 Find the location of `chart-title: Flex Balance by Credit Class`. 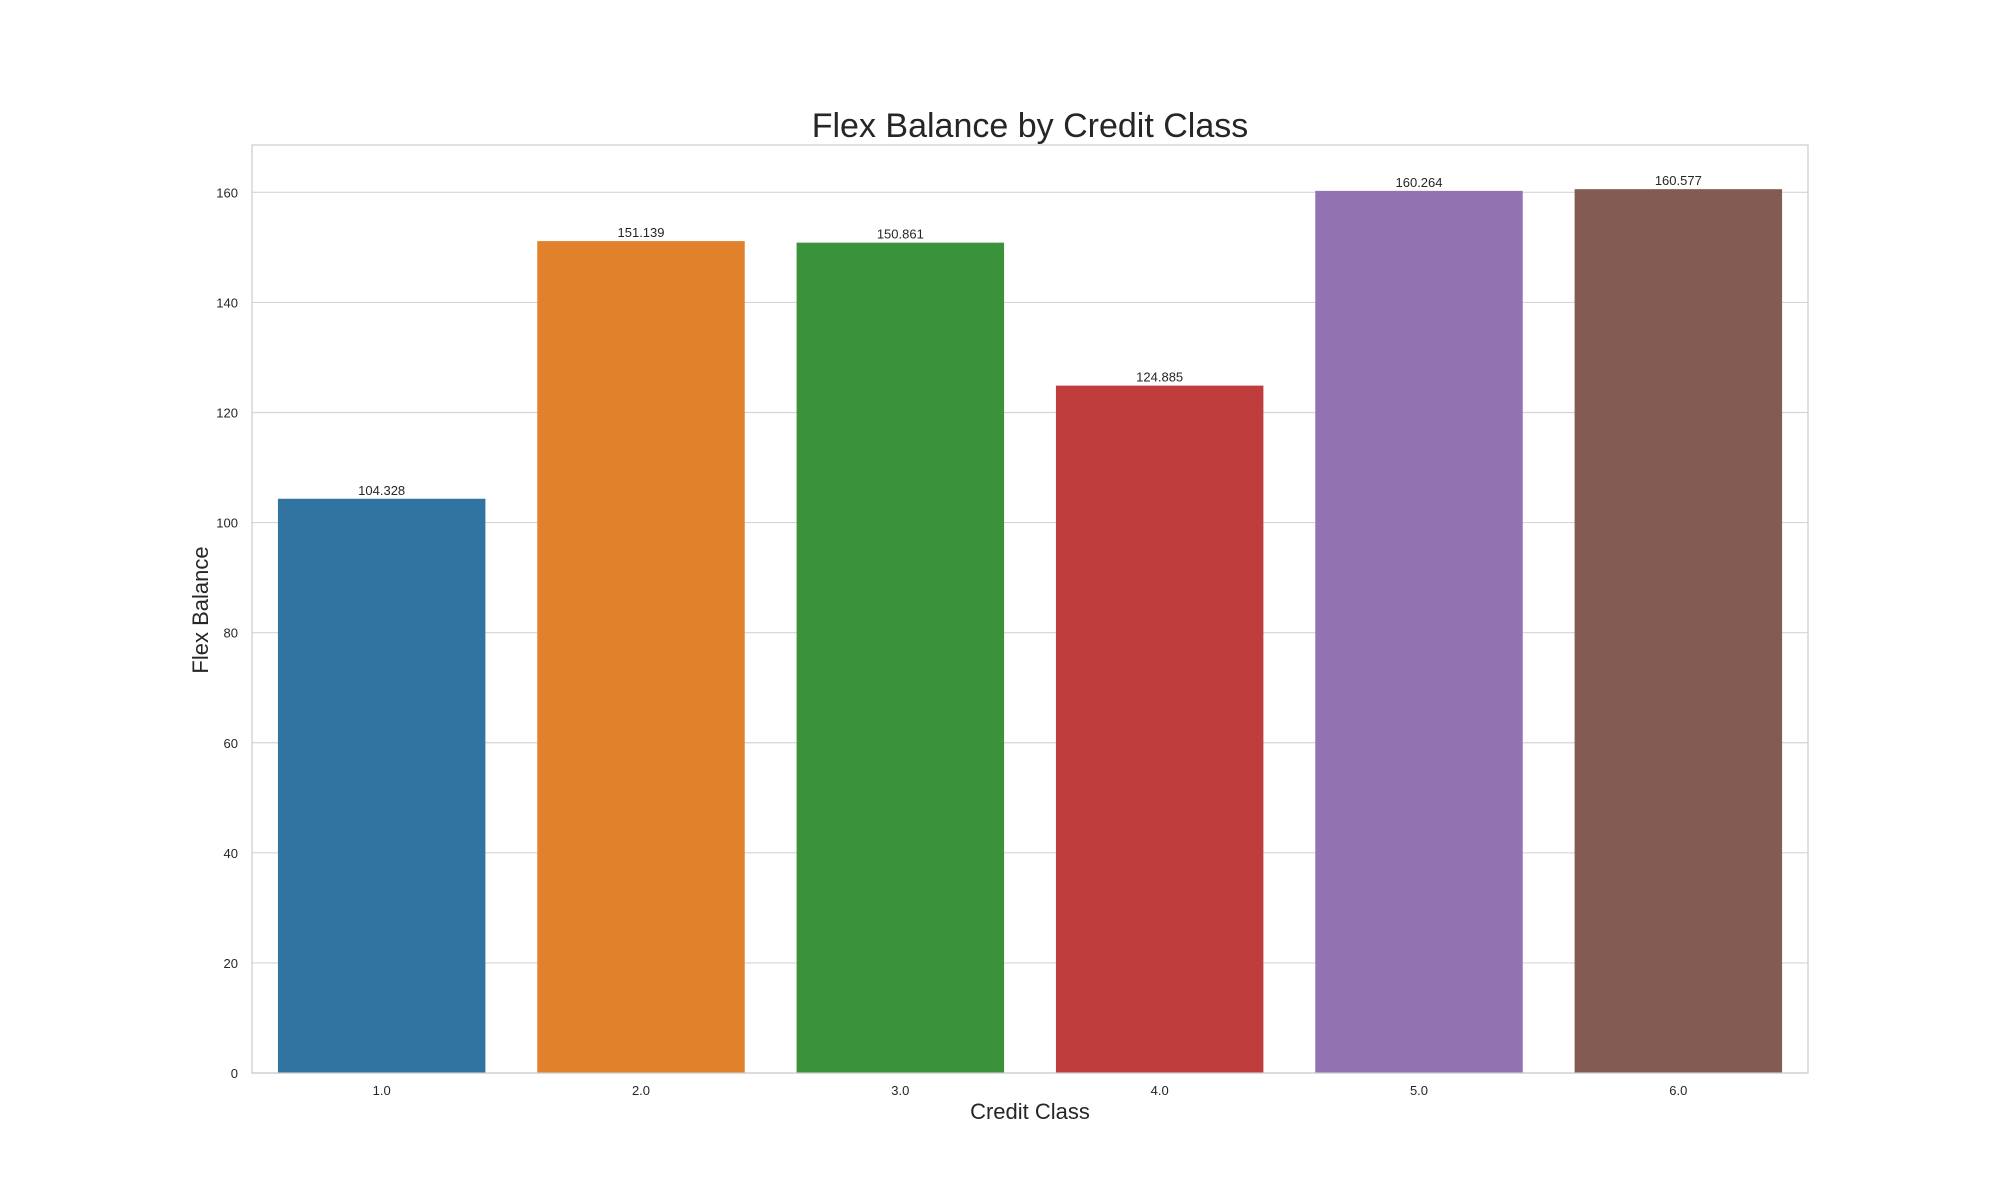

chart-title: Flex Balance by Credit Class is located at coordinates (1030, 126).